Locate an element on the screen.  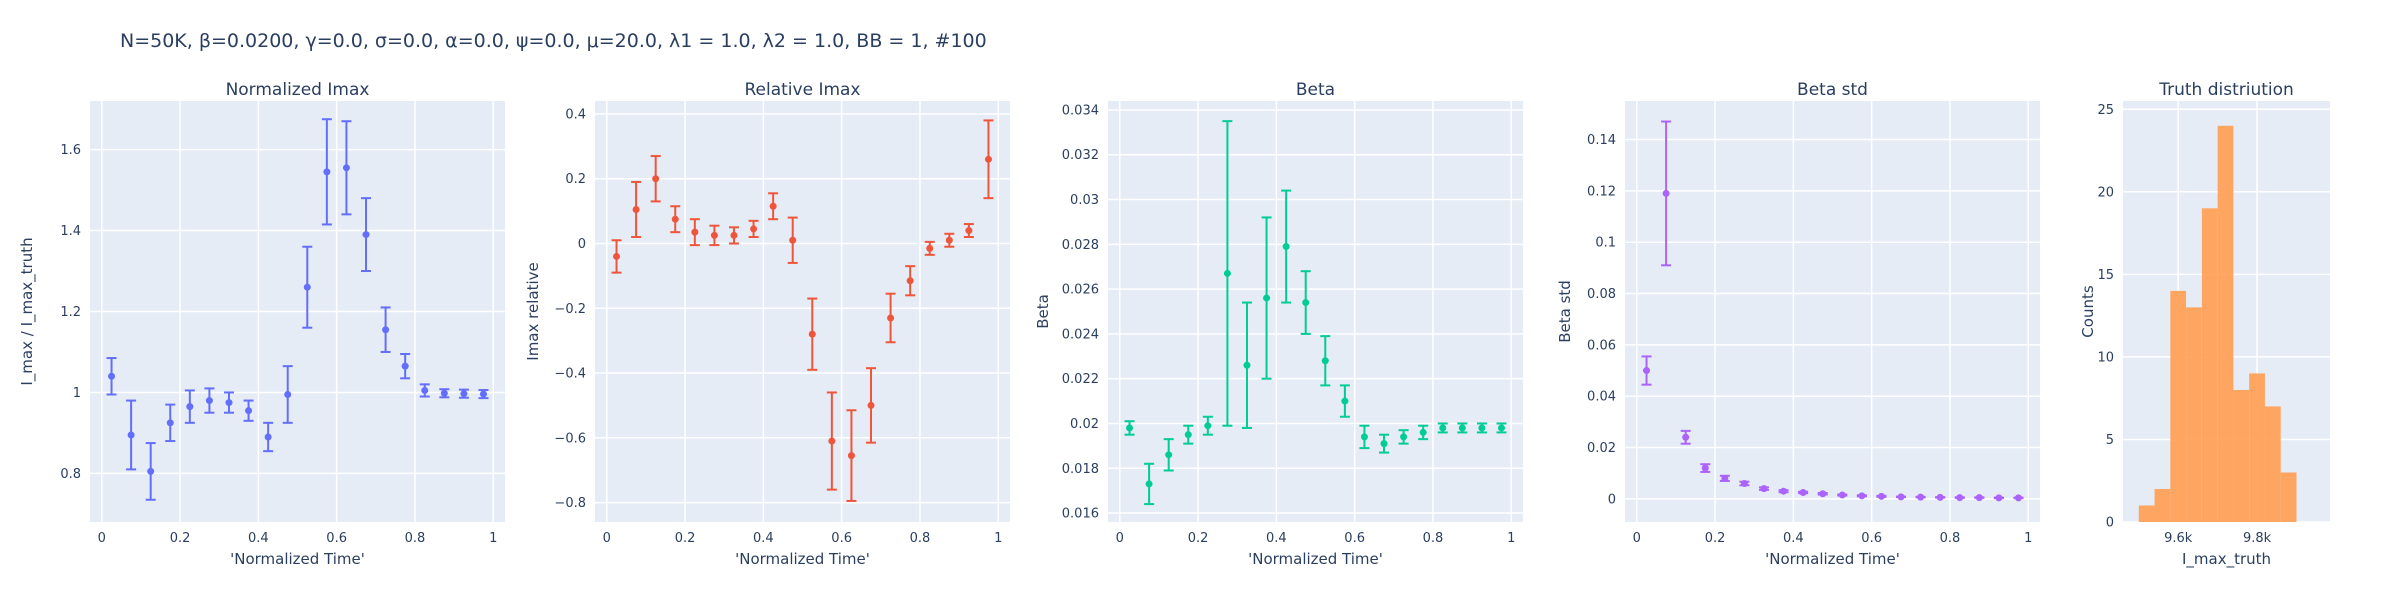
y-tick-label: −0.2 is located at coordinates (570, 309).